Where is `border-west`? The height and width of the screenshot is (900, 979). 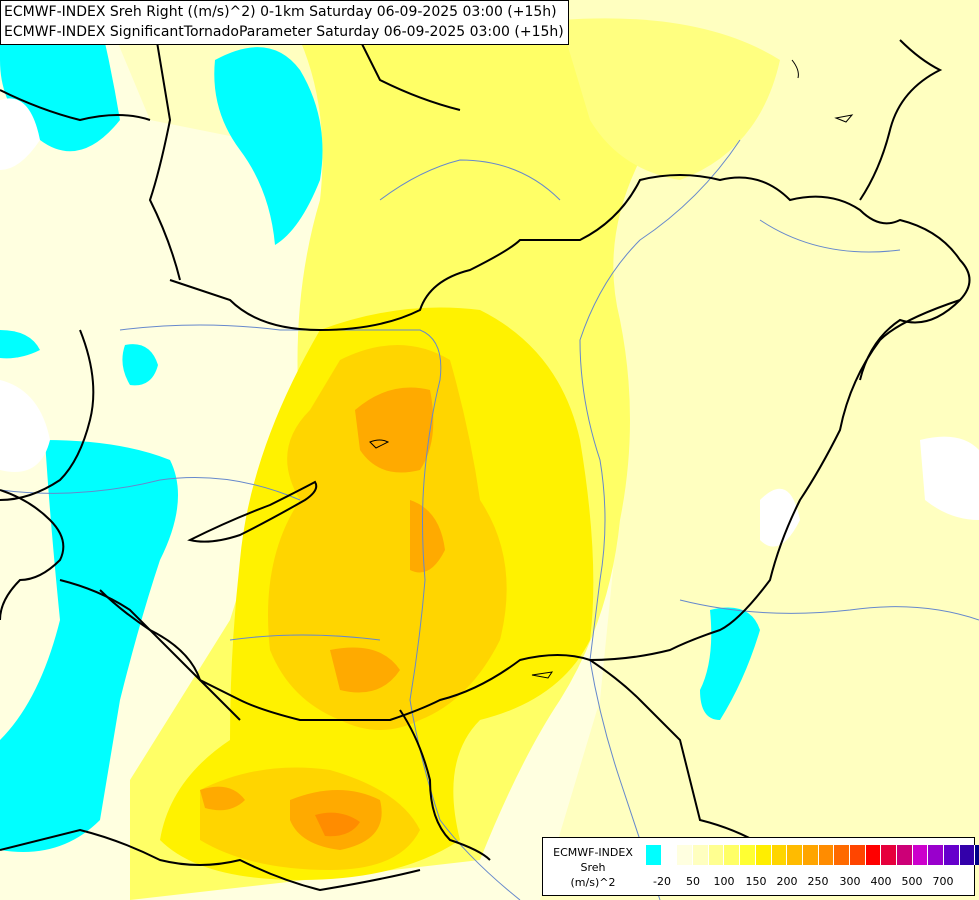 border-west is located at coordinates (47, 415).